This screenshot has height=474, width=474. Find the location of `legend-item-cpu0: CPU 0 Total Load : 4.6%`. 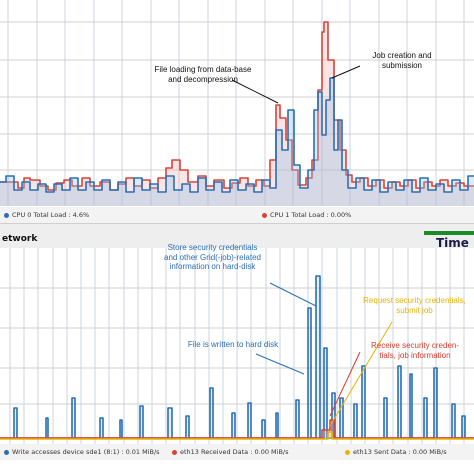

legend-item-cpu0: CPU 0 Total Load : 4.6% is located at coordinates (46, 215).